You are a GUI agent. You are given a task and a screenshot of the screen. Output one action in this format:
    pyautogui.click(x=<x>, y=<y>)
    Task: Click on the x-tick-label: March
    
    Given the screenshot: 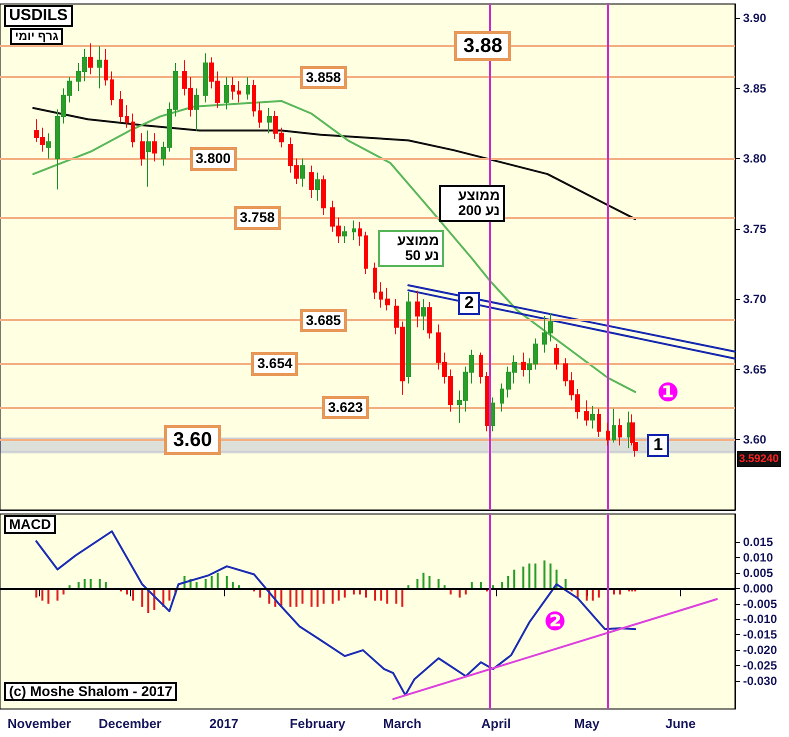 What is the action you would take?
    pyautogui.click(x=402, y=723)
    